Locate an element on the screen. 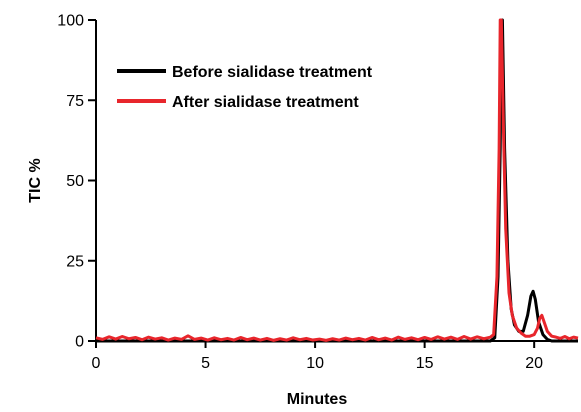  y-tick-label: 0 is located at coordinates (79, 342).